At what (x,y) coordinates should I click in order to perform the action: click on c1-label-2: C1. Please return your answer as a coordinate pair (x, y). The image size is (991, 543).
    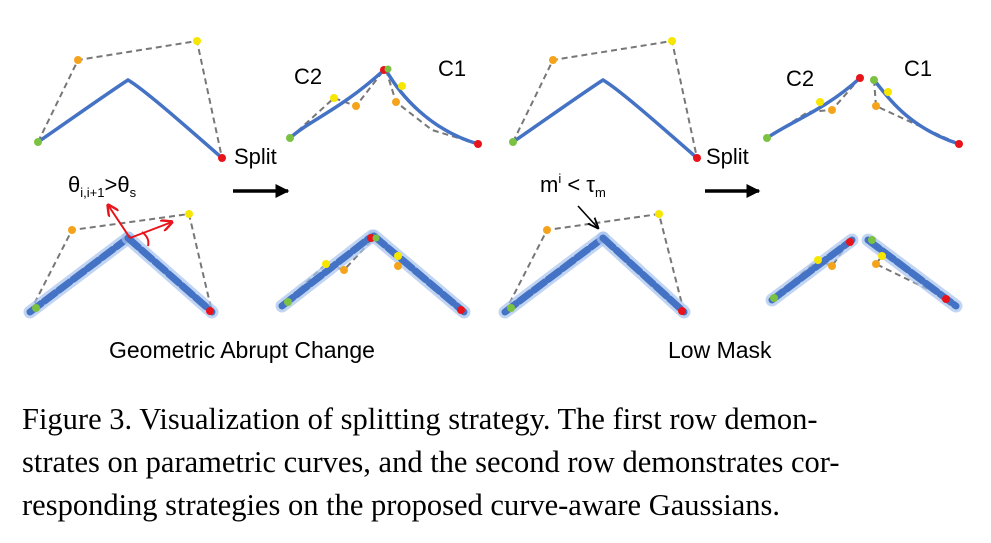
    Looking at the image, I should click on (918, 68).